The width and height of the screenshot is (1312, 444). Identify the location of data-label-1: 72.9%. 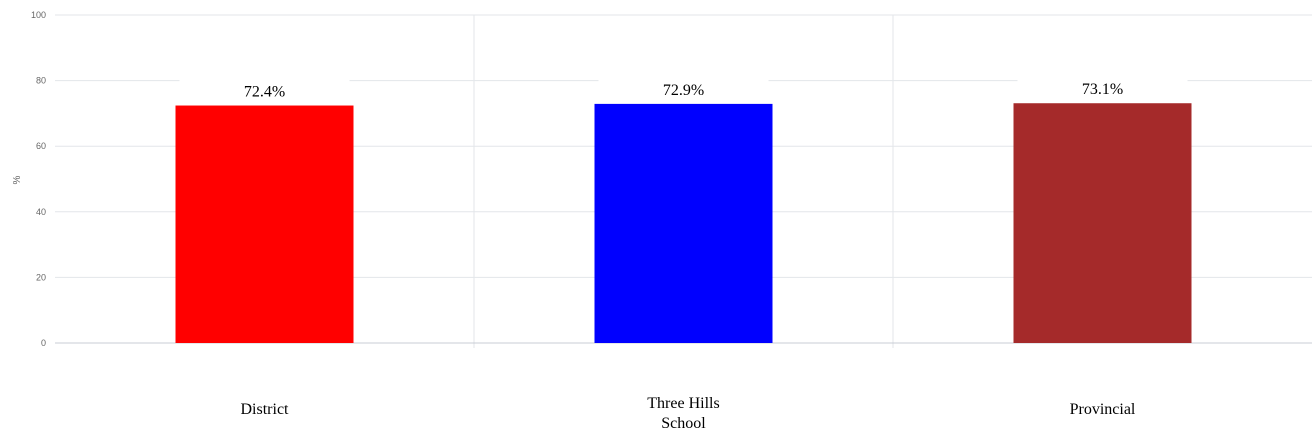
(683, 90).